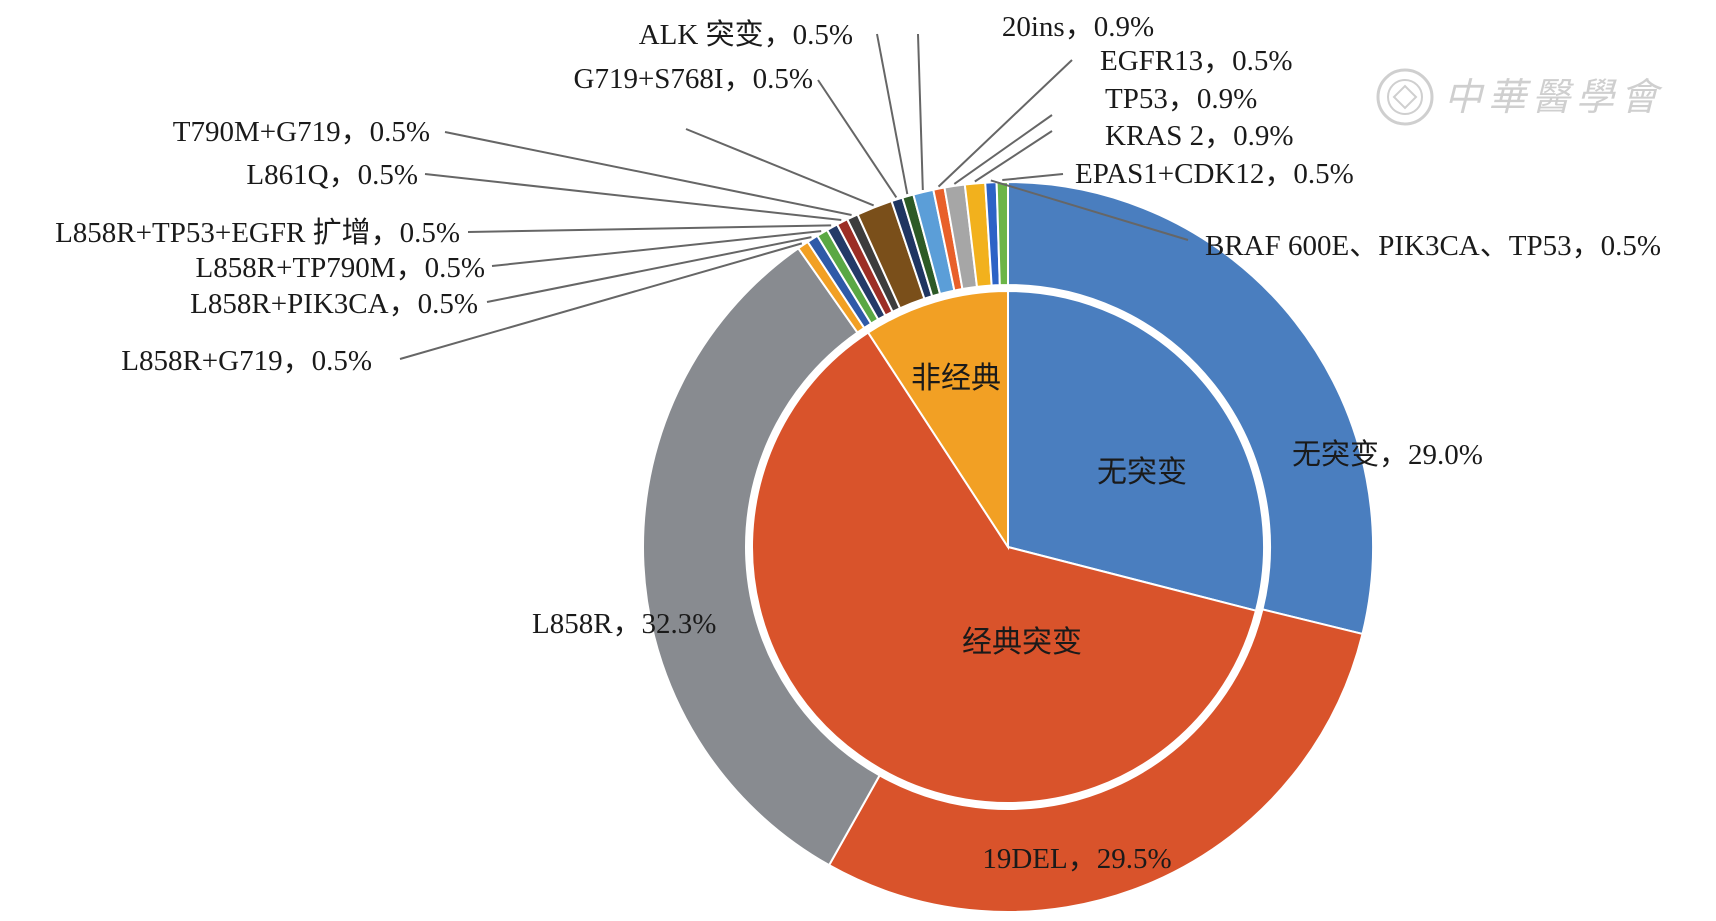 The image size is (1716, 921). Describe the element at coordinates (332, 175) in the screenshot. I see `outer-label-7: L861Q，0.5%` at that location.